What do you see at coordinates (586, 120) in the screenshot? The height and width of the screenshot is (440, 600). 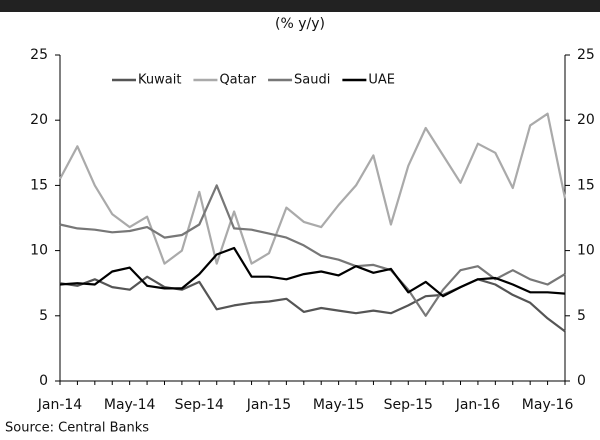 I see `y2-tick-label: 20` at bounding box center [586, 120].